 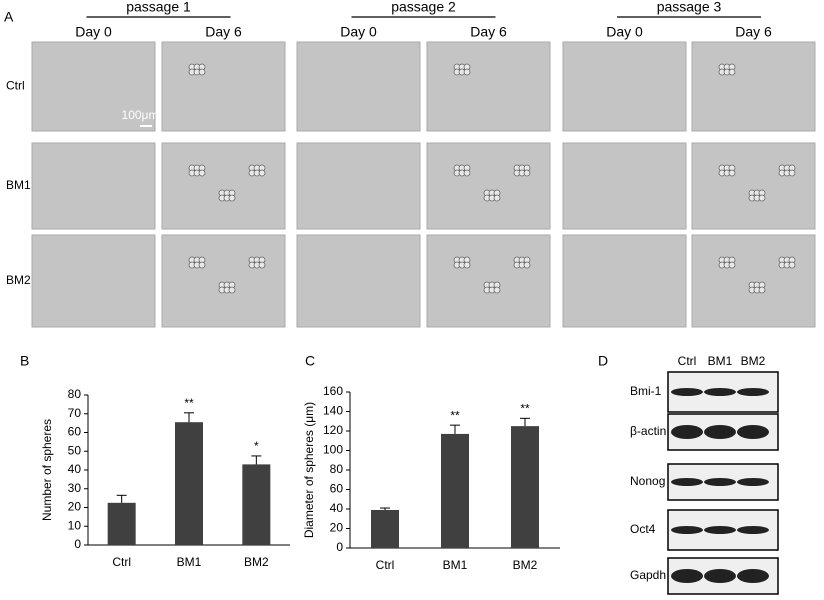 I want to click on protein-label: β-actin, so click(x=648, y=431).